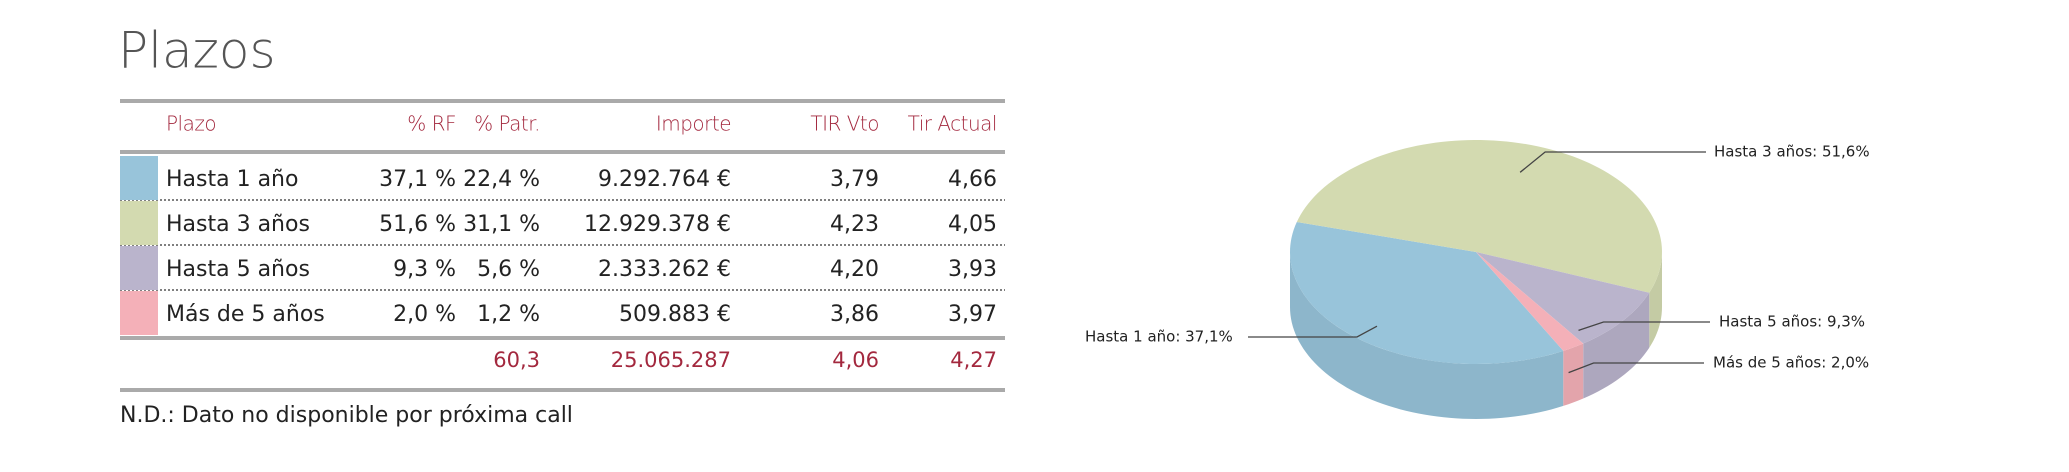 The height and width of the screenshot is (472, 2069). I want to click on table-cell: 4,20, so click(854, 269).